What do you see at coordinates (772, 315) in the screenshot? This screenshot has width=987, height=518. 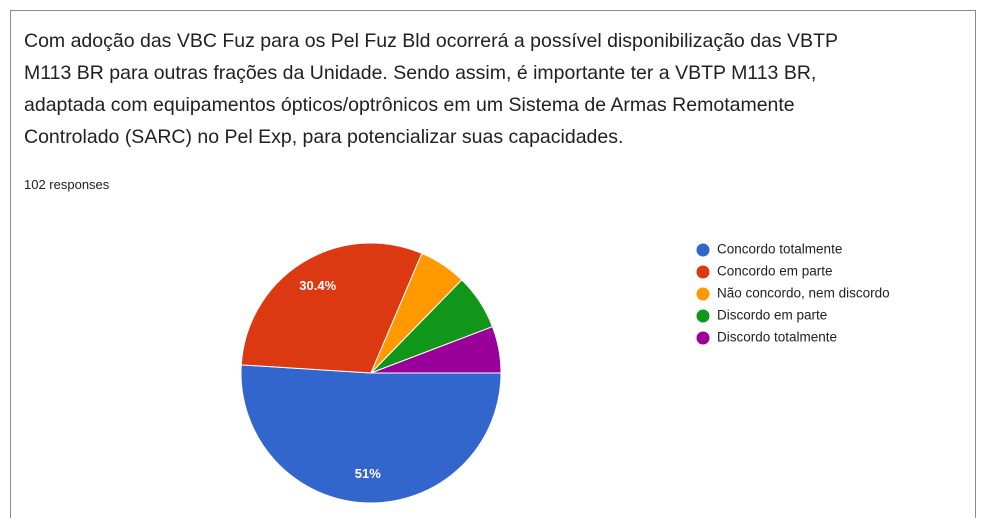 I see `legend-label: Discordo em parte` at bounding box center [772, 315].